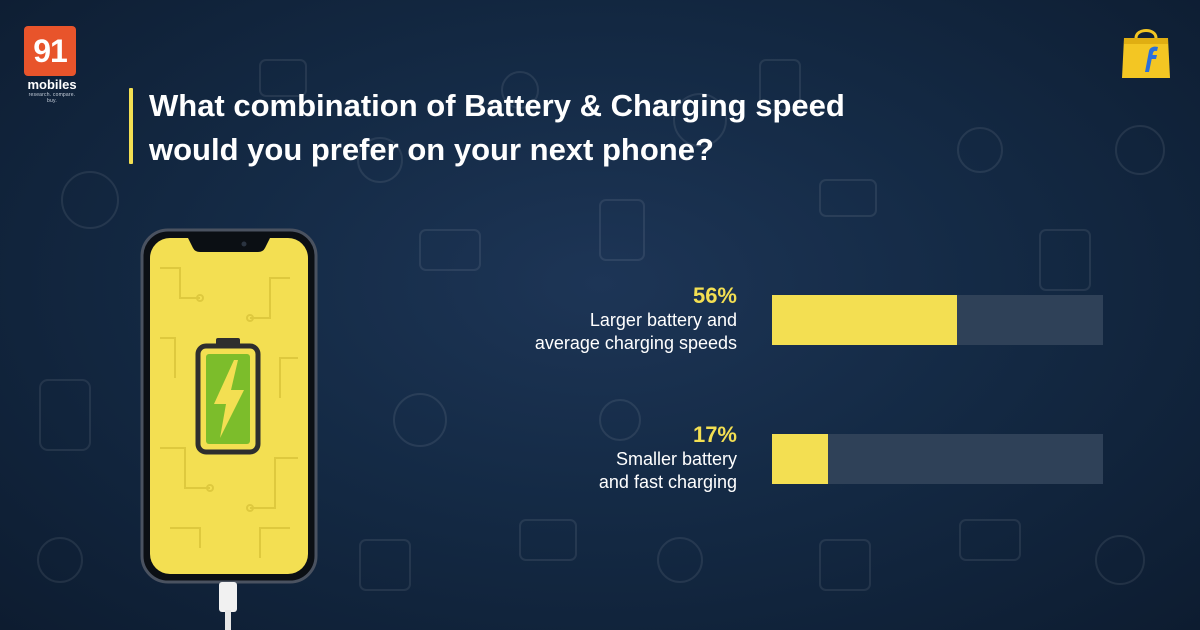 Image resolution: width=1200 pixels, height=630 pixels. I want to click on 91mobiles-logo: 91, so click(50, 51).